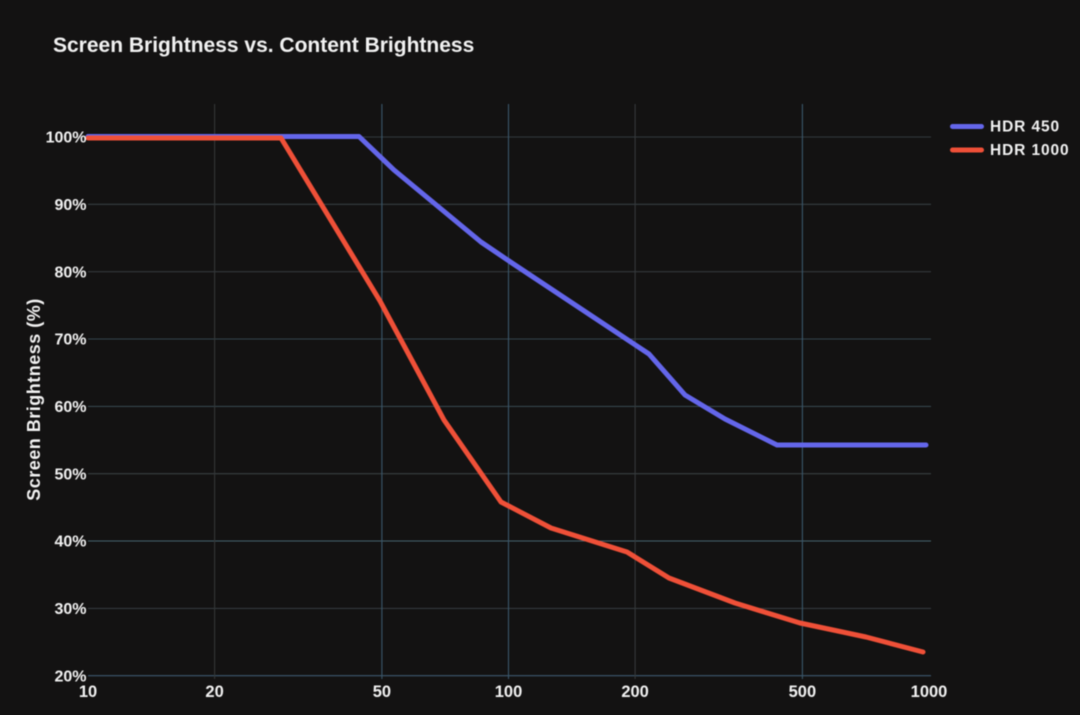 This screenshot has width=1080, height=715. Describe the element at coordinates (803, 692) in the screenshot. I see `svg-text: 500` at that location.